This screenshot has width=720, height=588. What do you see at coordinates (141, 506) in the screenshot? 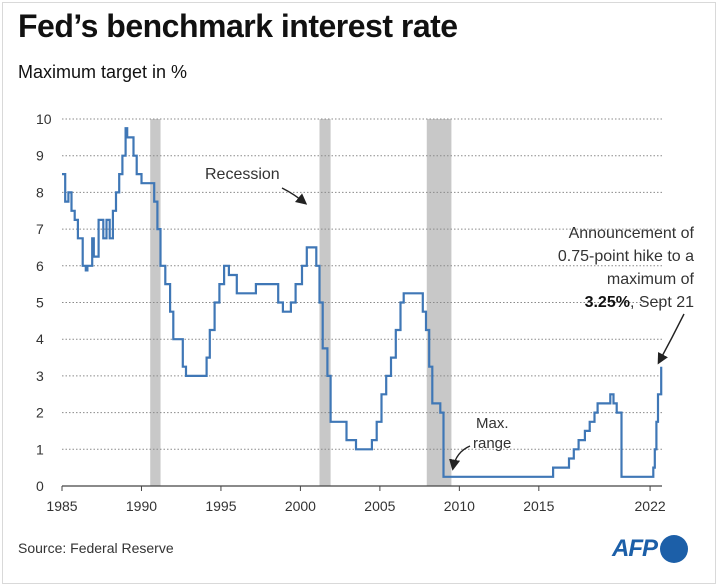
I see `x-tick-label-1990: 1990` at bounding box center [141, 506].